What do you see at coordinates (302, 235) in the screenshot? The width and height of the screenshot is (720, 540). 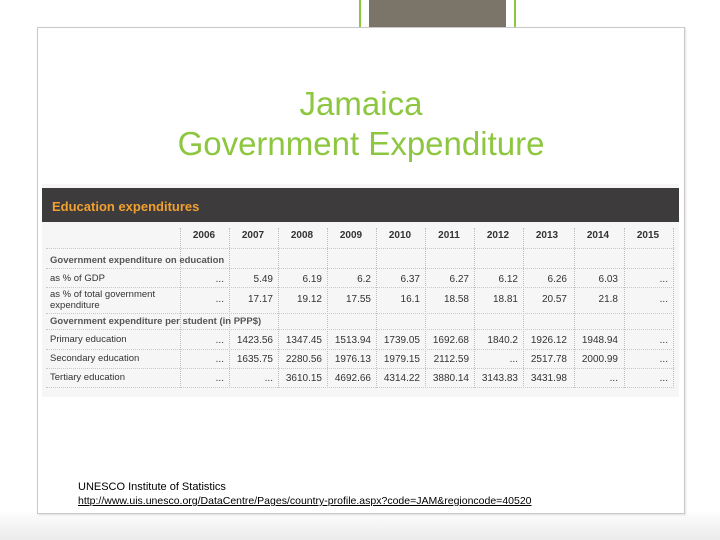 I see `year-header: 2008` at bounding box center [302, 235].